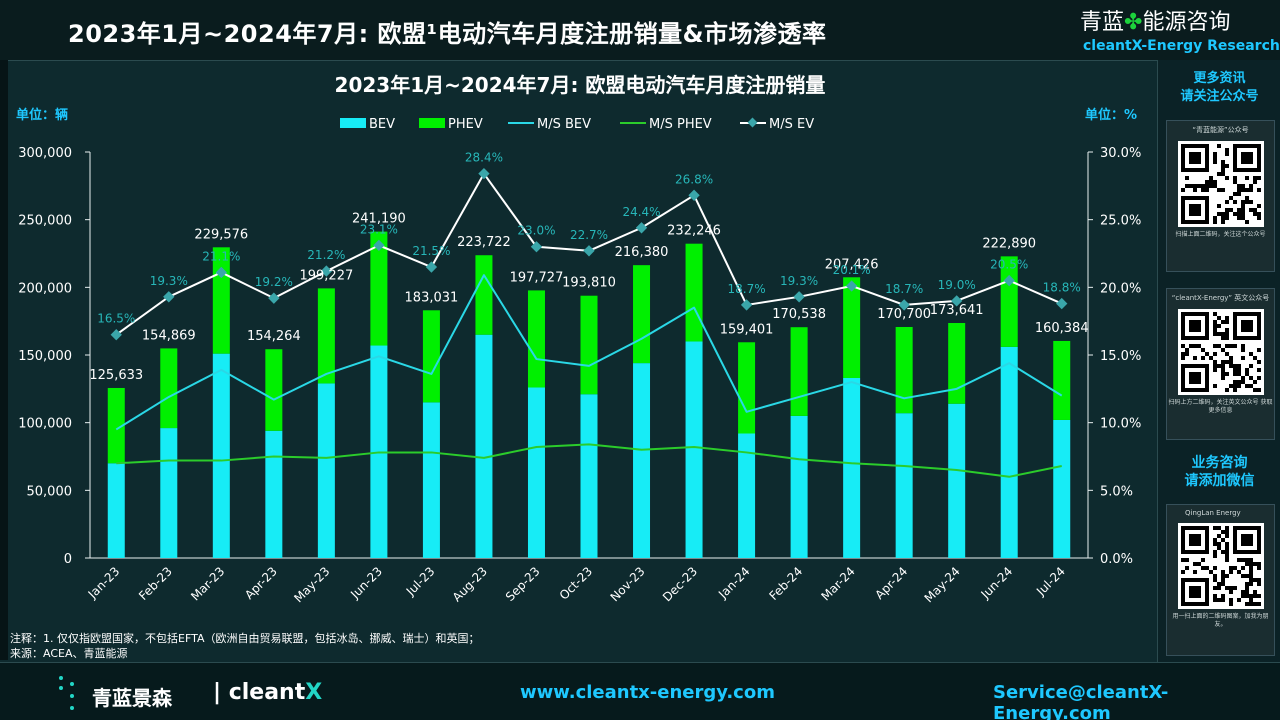 The height and width of the screenshot is (720, 1280). I want to click on website-link: www.cleantx-energy.com, so click(647, 692).